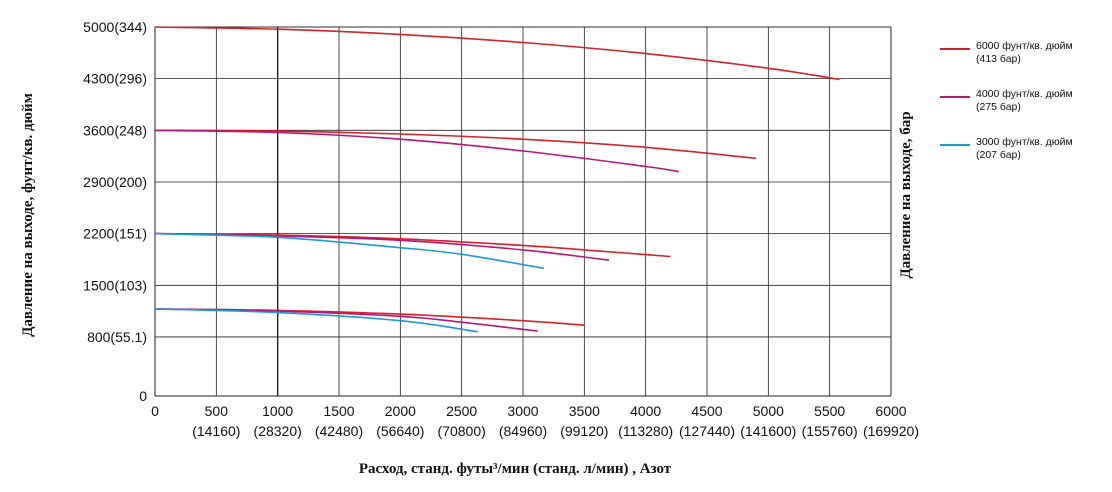  Describe the element at coordinates (117, 337) in the screenshot. I see `y-tick-label: 800(55.1)` at that location.